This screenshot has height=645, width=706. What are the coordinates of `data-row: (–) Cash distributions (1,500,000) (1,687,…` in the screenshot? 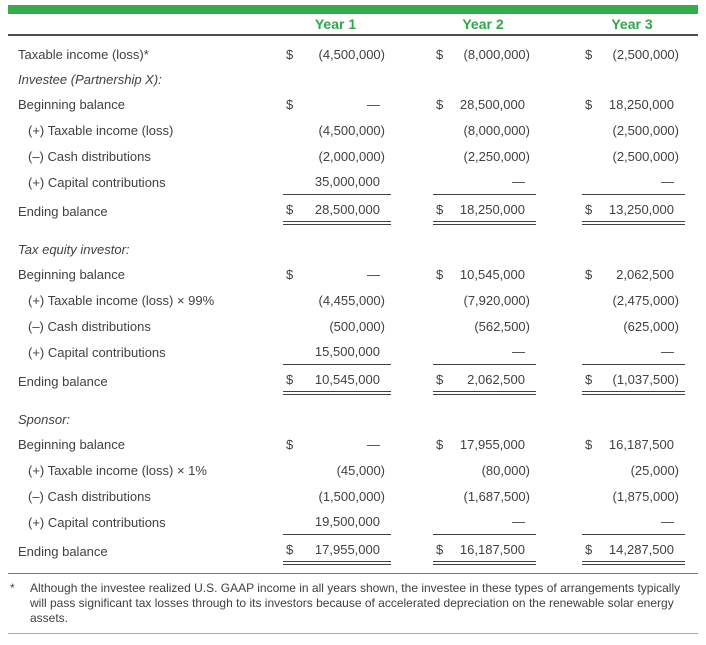 It's located at (353, 496).